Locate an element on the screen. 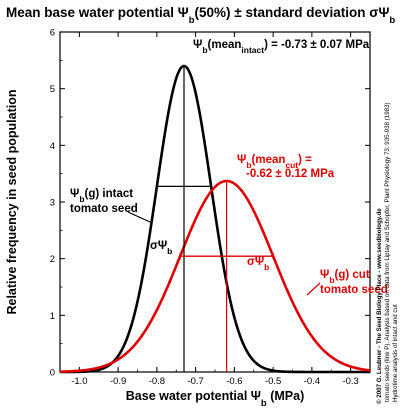 This screenshot has height=408, width=408. x-tick-label: -0.4 is located at coordinates (312, 381).